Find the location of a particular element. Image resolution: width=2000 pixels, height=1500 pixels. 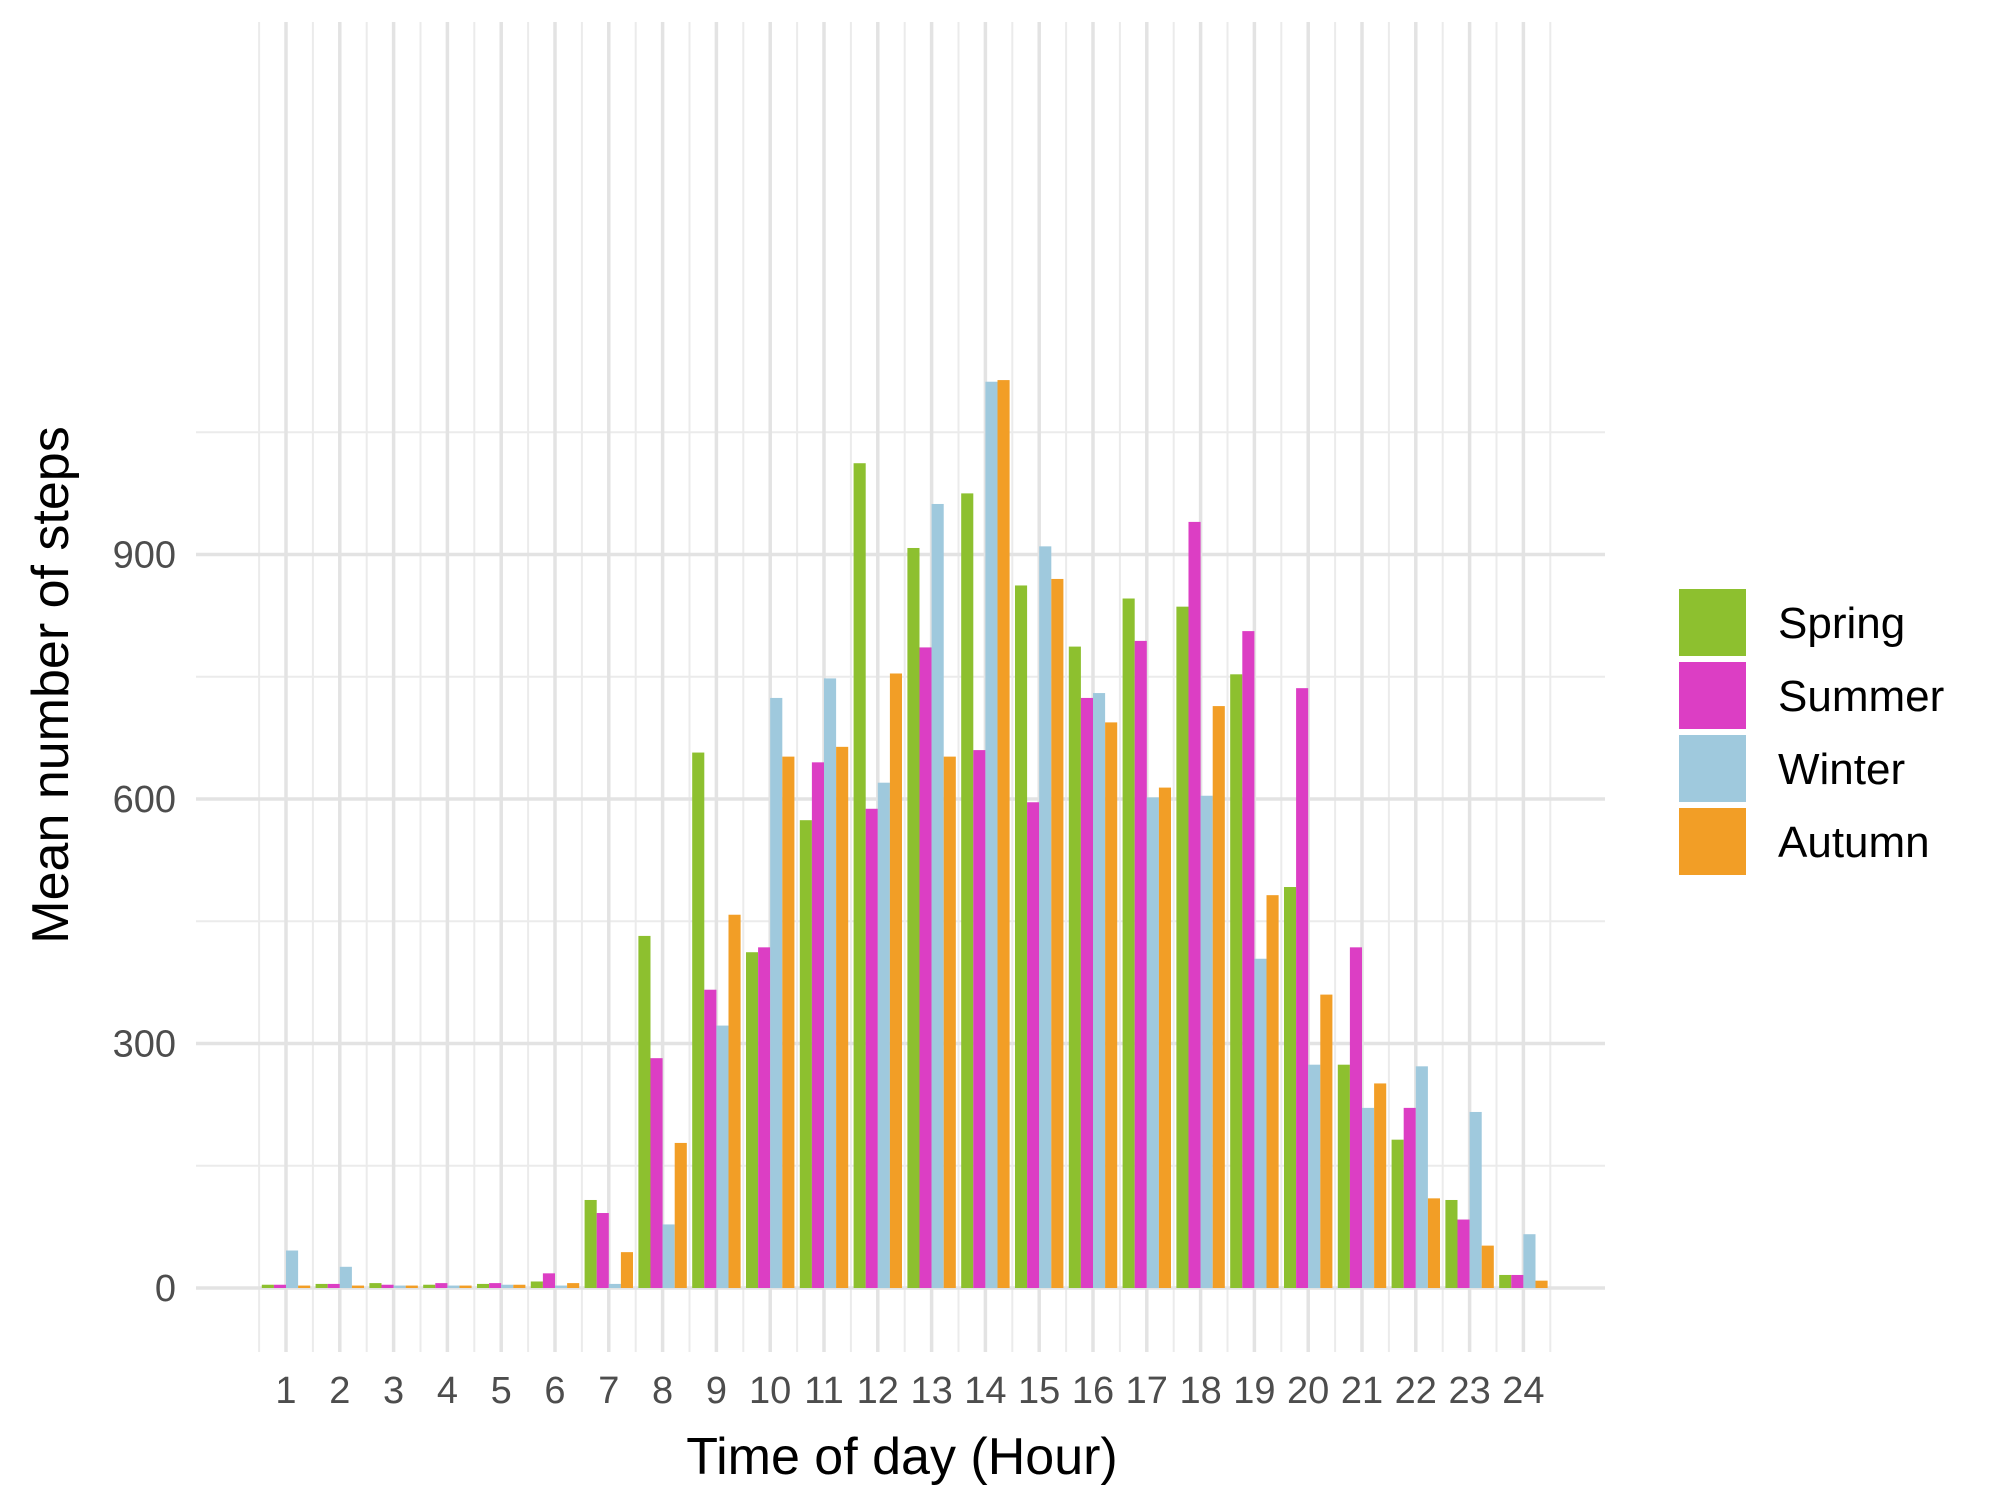

x-tick-label-4: 4 is located at coordinates (447, 1391).